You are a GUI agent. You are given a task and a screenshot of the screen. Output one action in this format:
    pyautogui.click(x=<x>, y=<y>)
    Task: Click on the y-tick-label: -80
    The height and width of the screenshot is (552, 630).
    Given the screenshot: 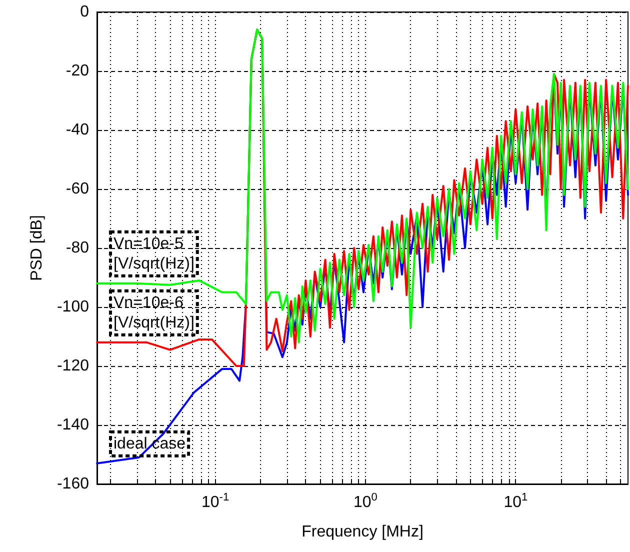 What is the action you would take?
    pyautogui.click(x=78, y=248)
    